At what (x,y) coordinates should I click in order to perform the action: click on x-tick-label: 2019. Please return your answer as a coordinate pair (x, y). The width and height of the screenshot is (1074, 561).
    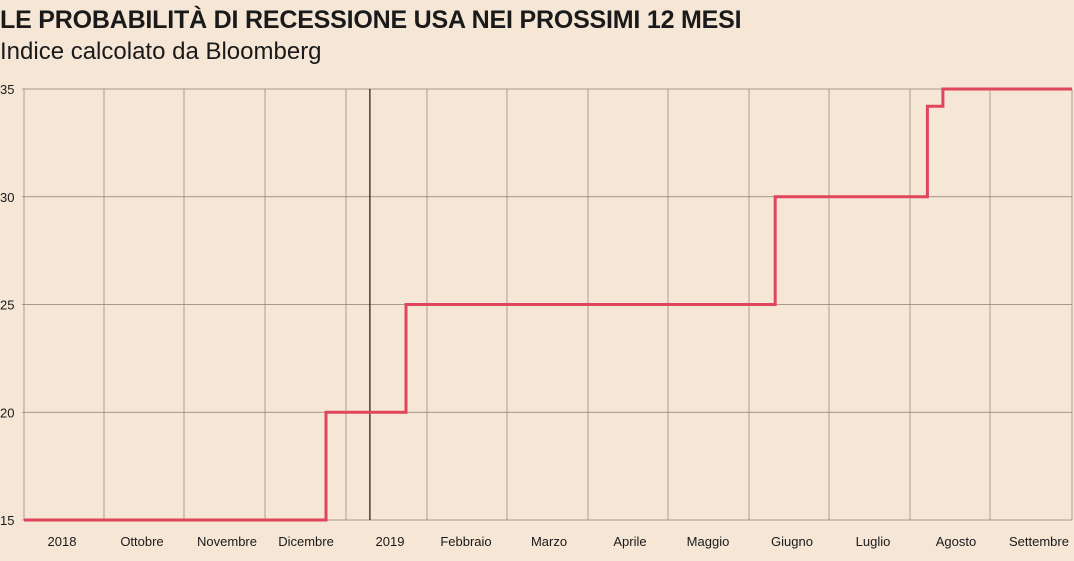
    Looking at the image, I should click on (390, 541).